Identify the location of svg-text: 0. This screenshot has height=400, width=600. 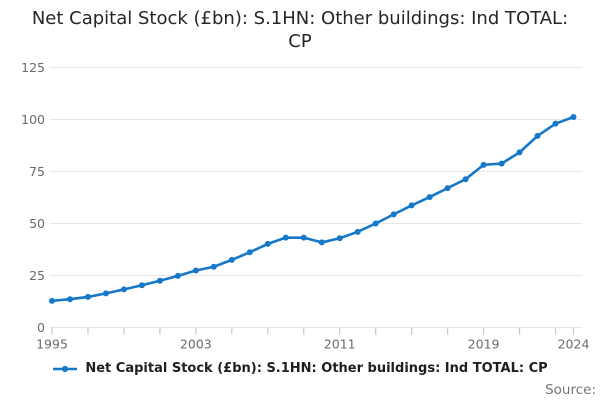
(41, 327).